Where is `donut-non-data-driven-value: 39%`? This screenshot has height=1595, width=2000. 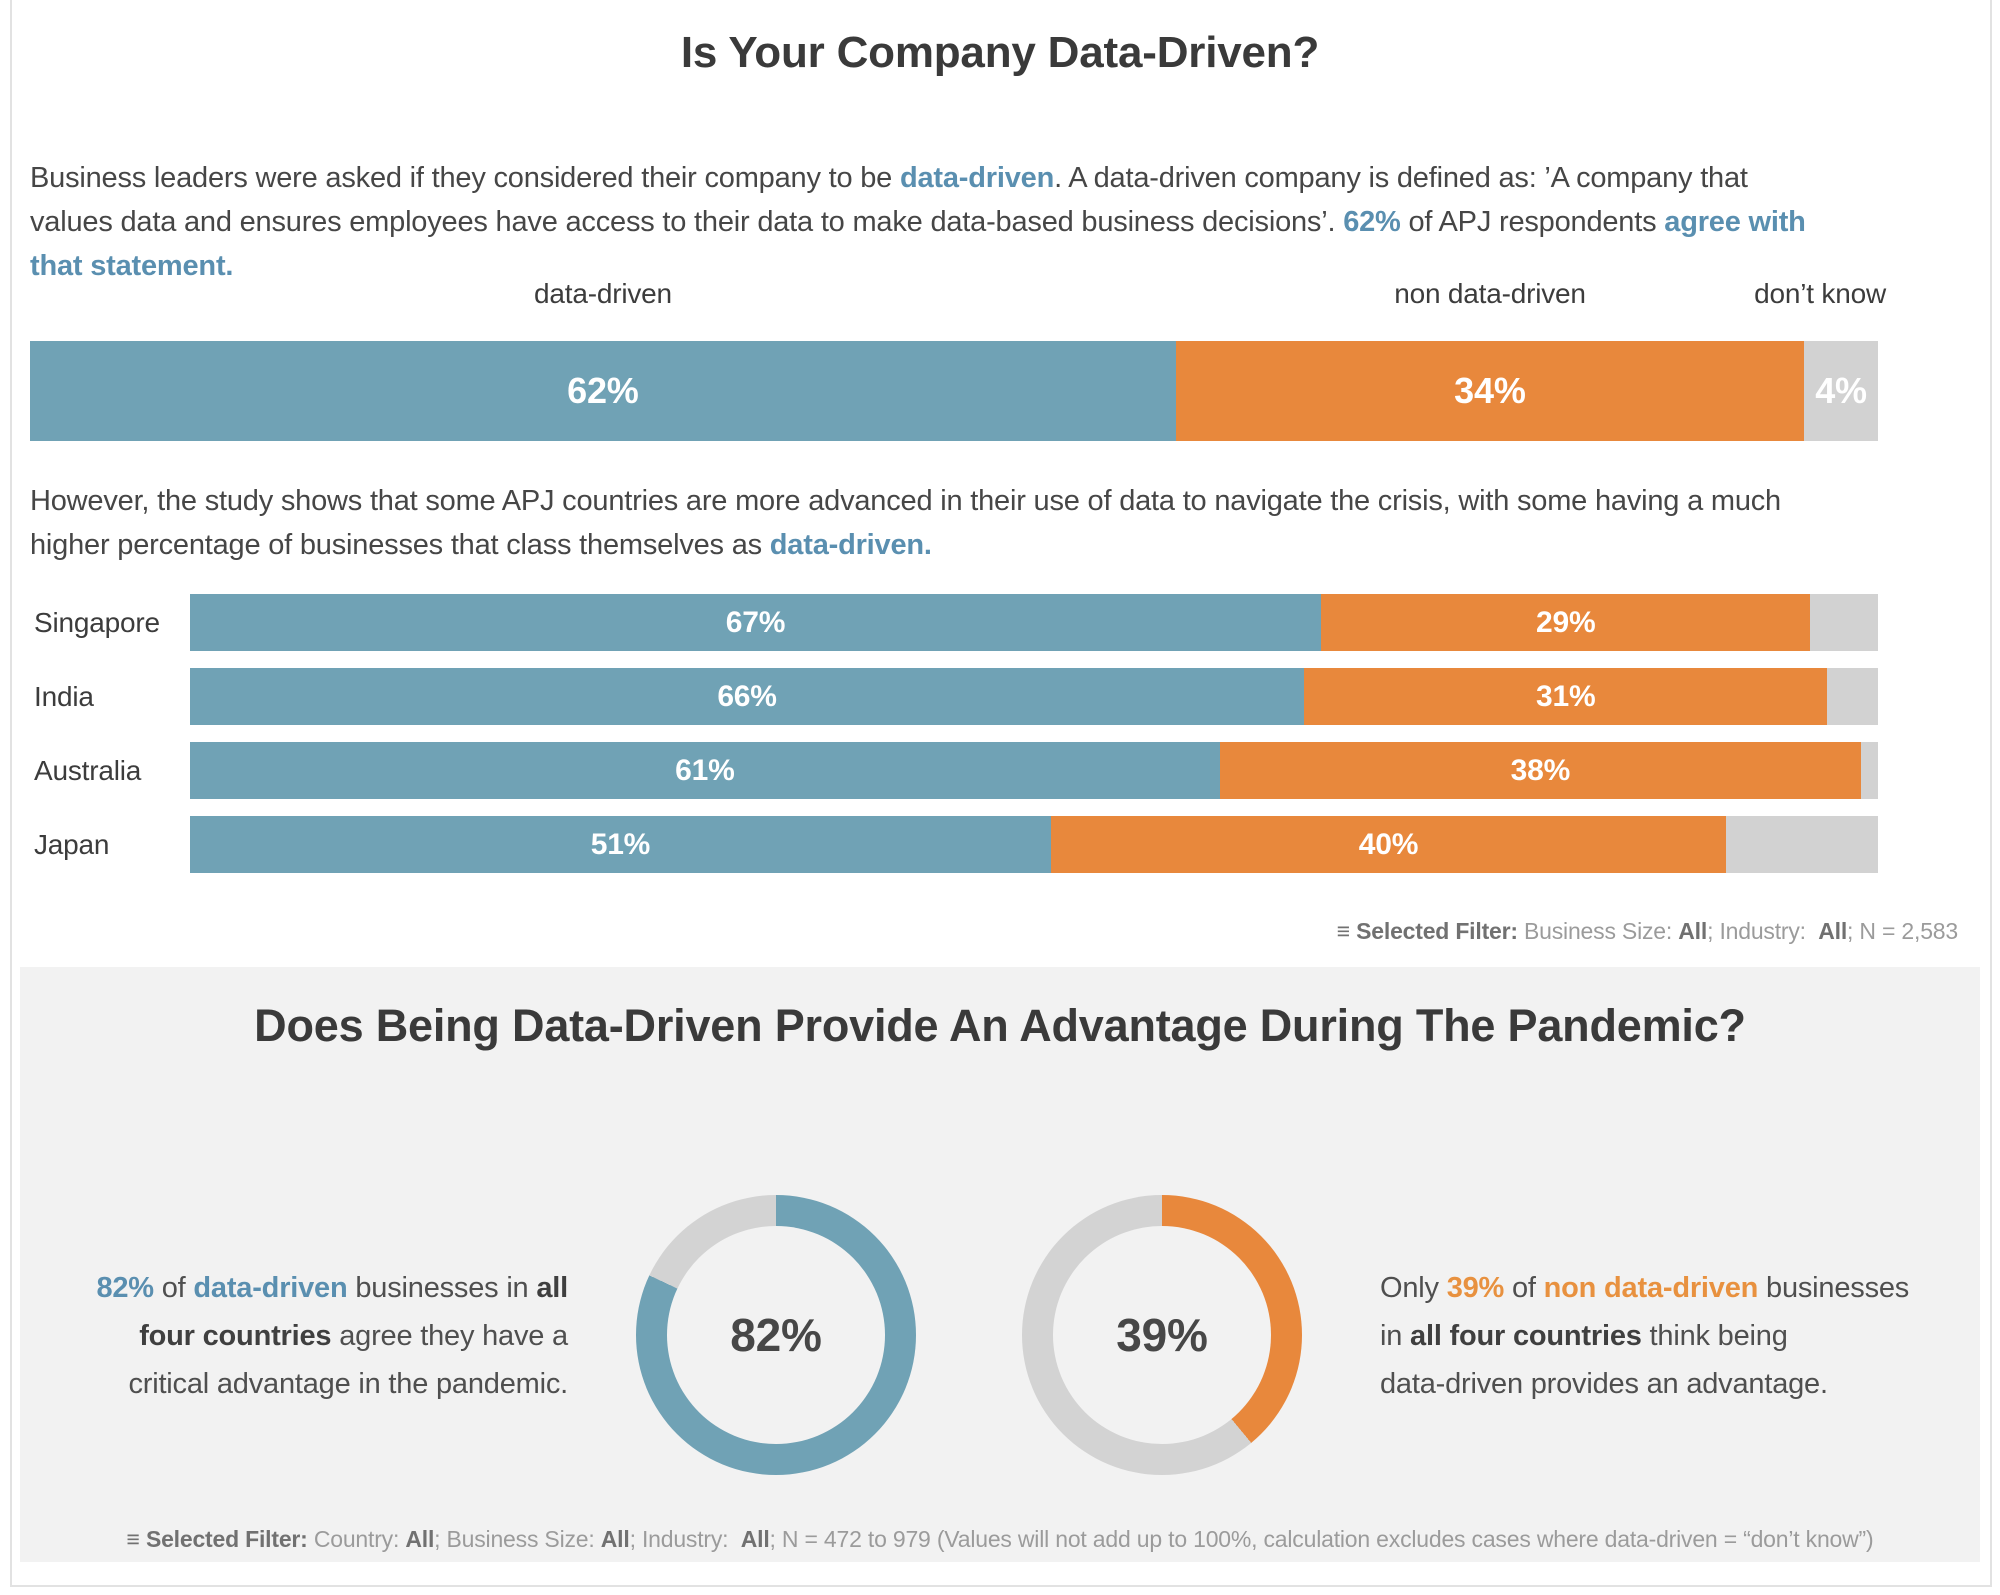
donut-non-data-driven-value: 39% is located at coordinates (1162, 1335).